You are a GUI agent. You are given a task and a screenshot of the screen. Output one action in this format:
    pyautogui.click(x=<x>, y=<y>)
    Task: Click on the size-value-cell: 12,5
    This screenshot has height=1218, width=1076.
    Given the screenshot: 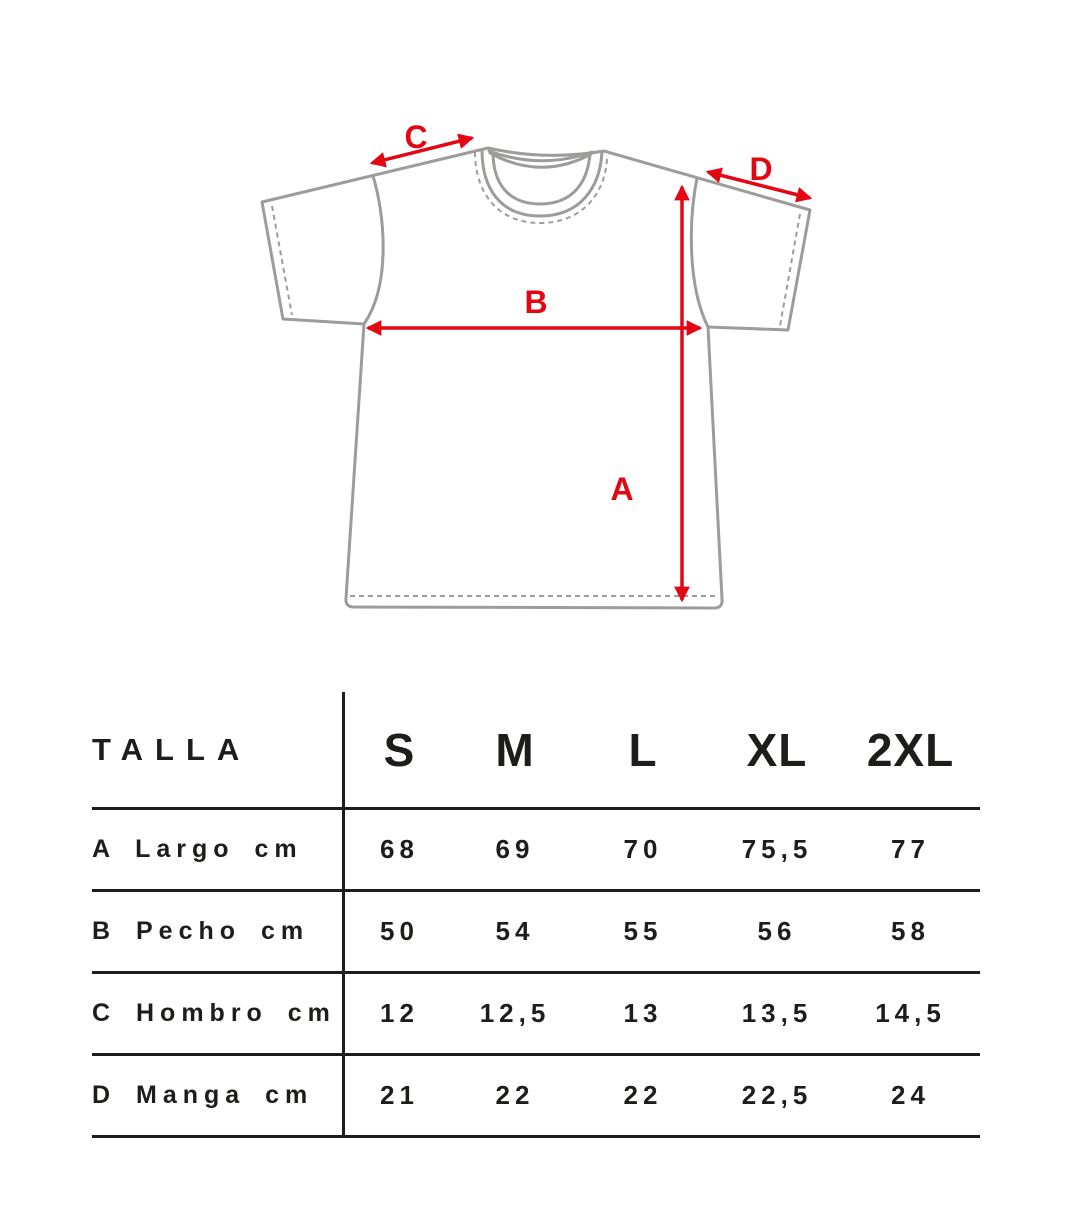 What is the action you would take?
    pyautogui.click(x=515, y=1013)
    